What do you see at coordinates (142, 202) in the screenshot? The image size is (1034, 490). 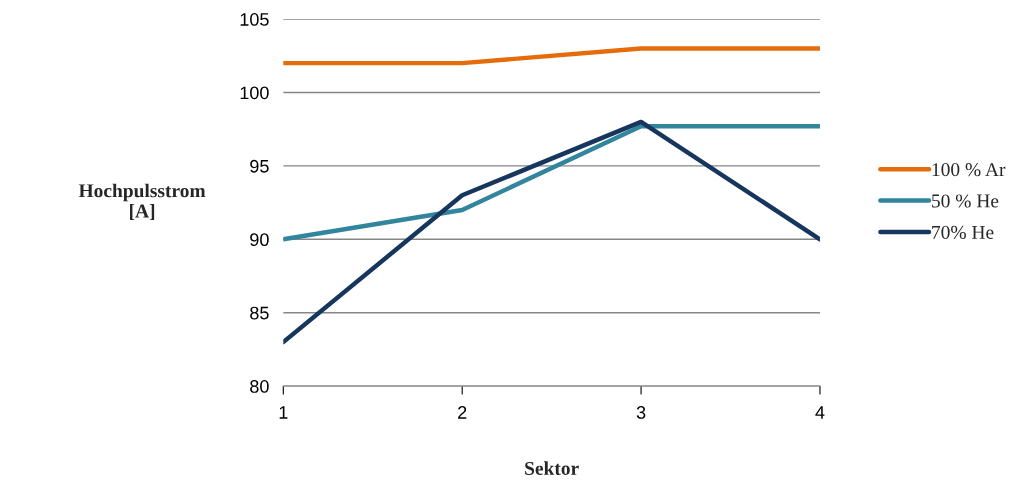 I see `y-axis-title: Hochpulsstrom [A]` at bounding box center [142, 202].